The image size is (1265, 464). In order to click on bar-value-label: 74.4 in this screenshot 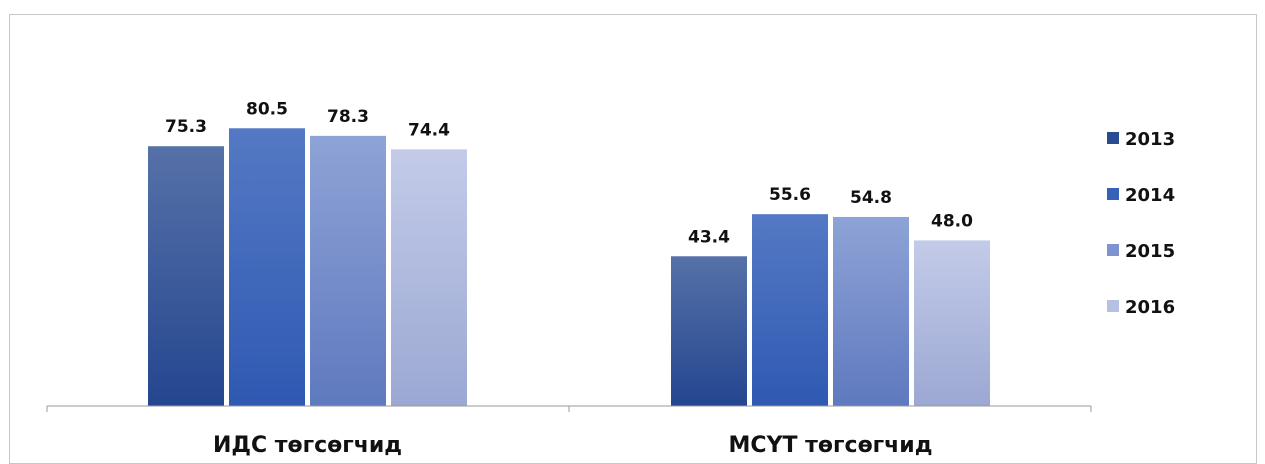, I will do `click(429, 130)`.